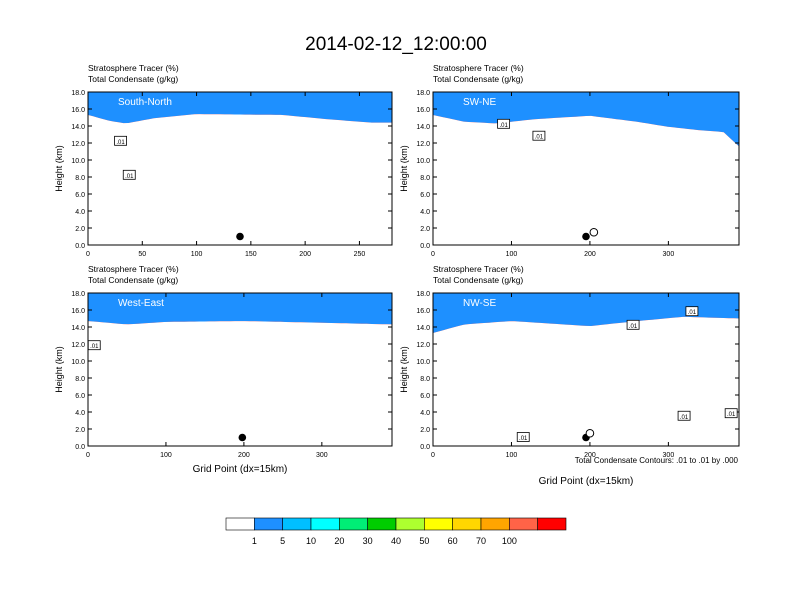  I want to click on xlabel: Grid Point (dx=15km), so click(586, 481).